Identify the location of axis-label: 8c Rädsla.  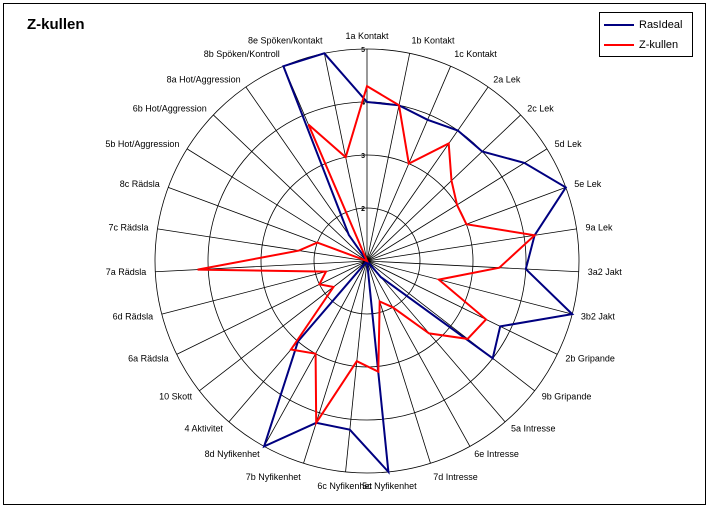
(140, 184).